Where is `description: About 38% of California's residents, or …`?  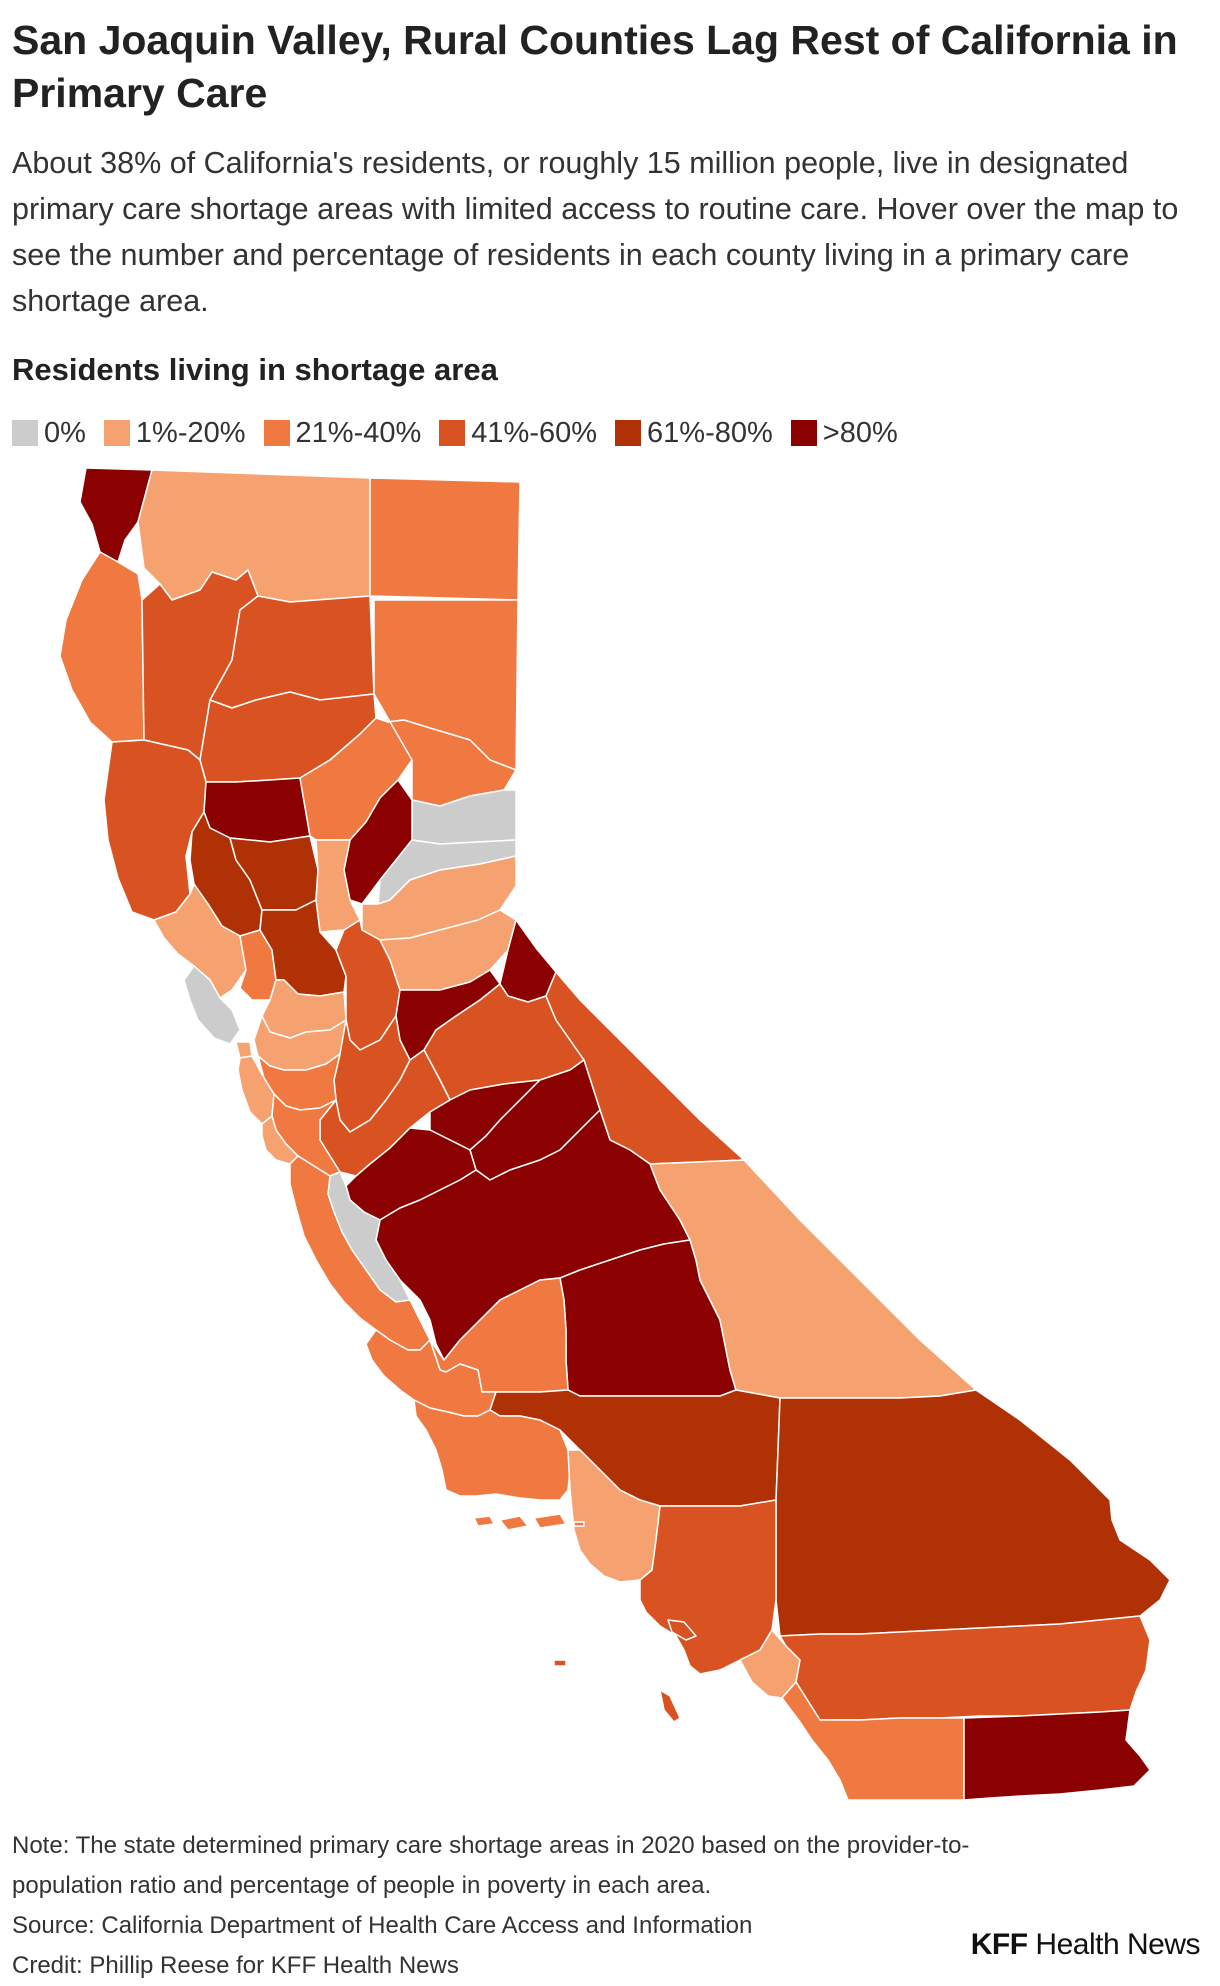
description: About 38% of California's residents, or … is located at coordinates (595, 232).